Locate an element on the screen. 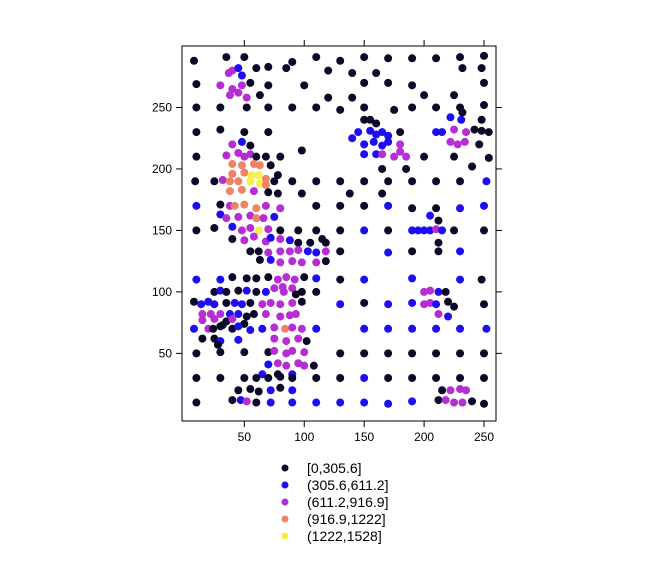 The width and height of the screenshot is (659, 561). x-tick-label: 100 is located at coordinates (304, 437).